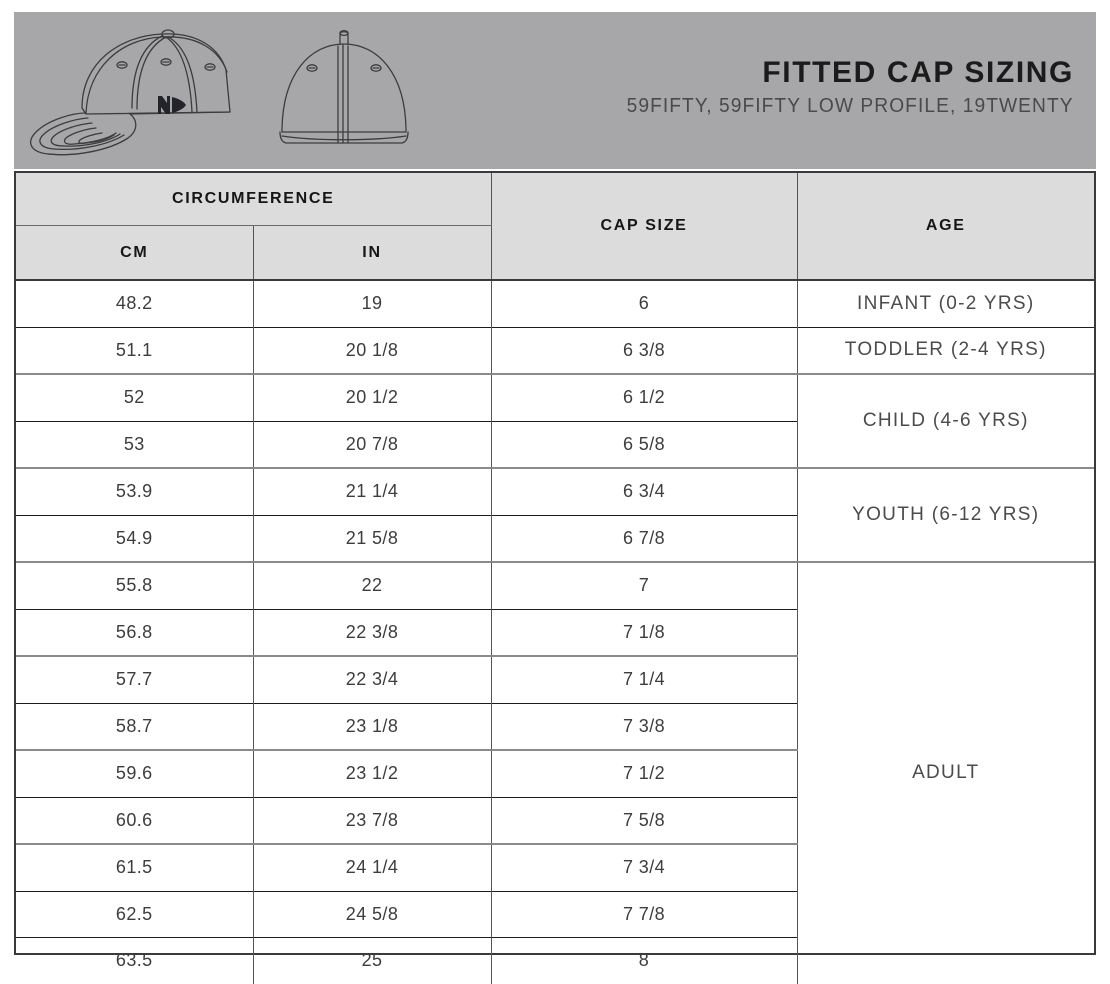  Describe the element at coordinates (135, 253) in the screenshot. I see `column-header-cm: CM` at that location.